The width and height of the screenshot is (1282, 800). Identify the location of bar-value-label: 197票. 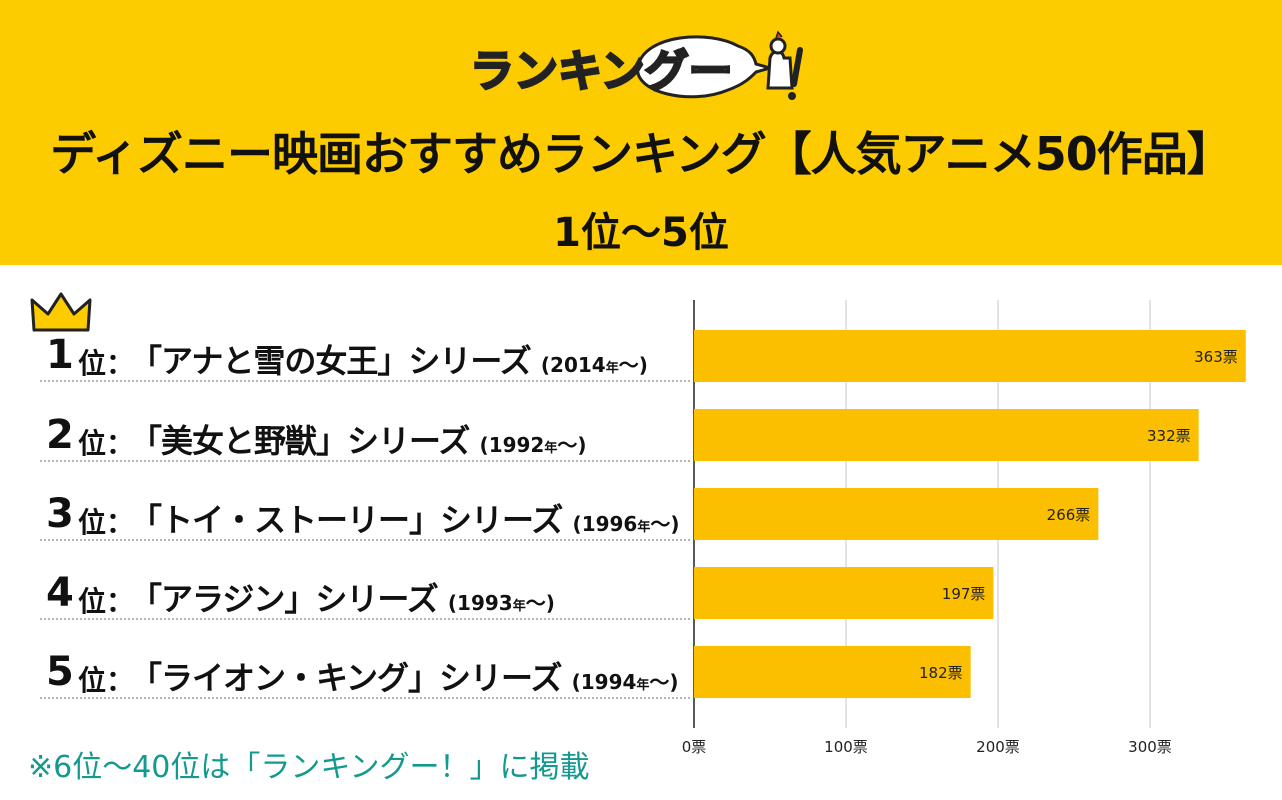
(964, 594).